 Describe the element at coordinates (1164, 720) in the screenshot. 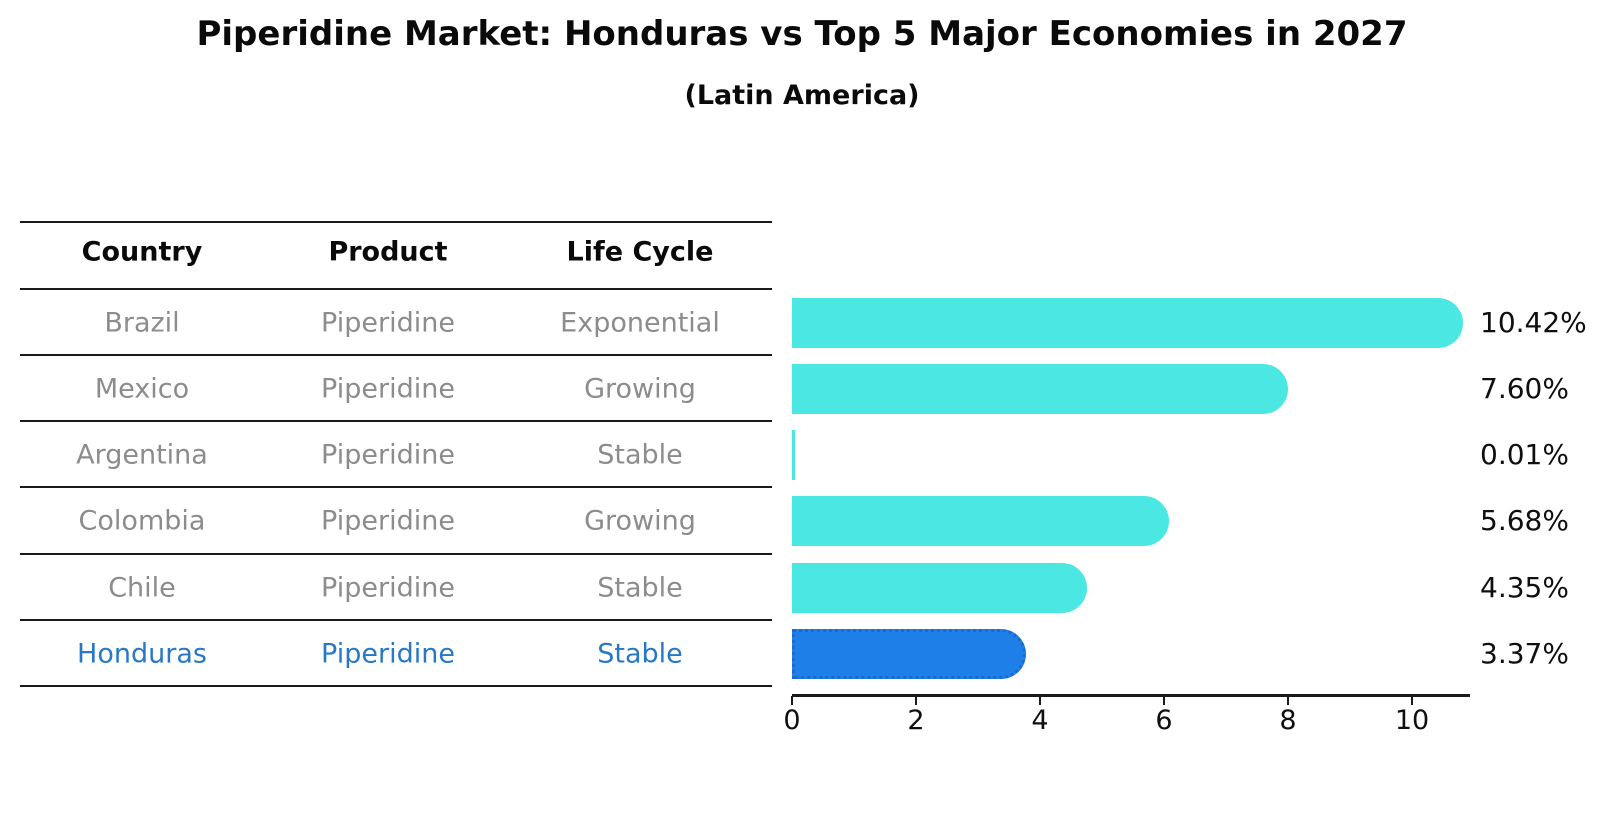

I see `x-tick-label: 6` at that location.